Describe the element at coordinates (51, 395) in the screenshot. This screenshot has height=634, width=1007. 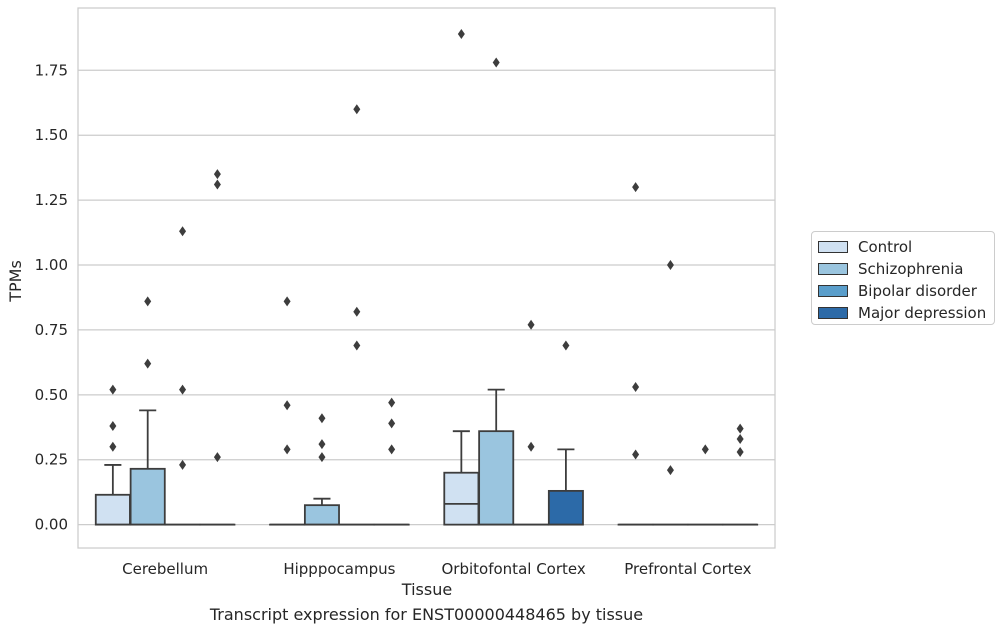
I see `y-tick-label: 0.50` at that location.